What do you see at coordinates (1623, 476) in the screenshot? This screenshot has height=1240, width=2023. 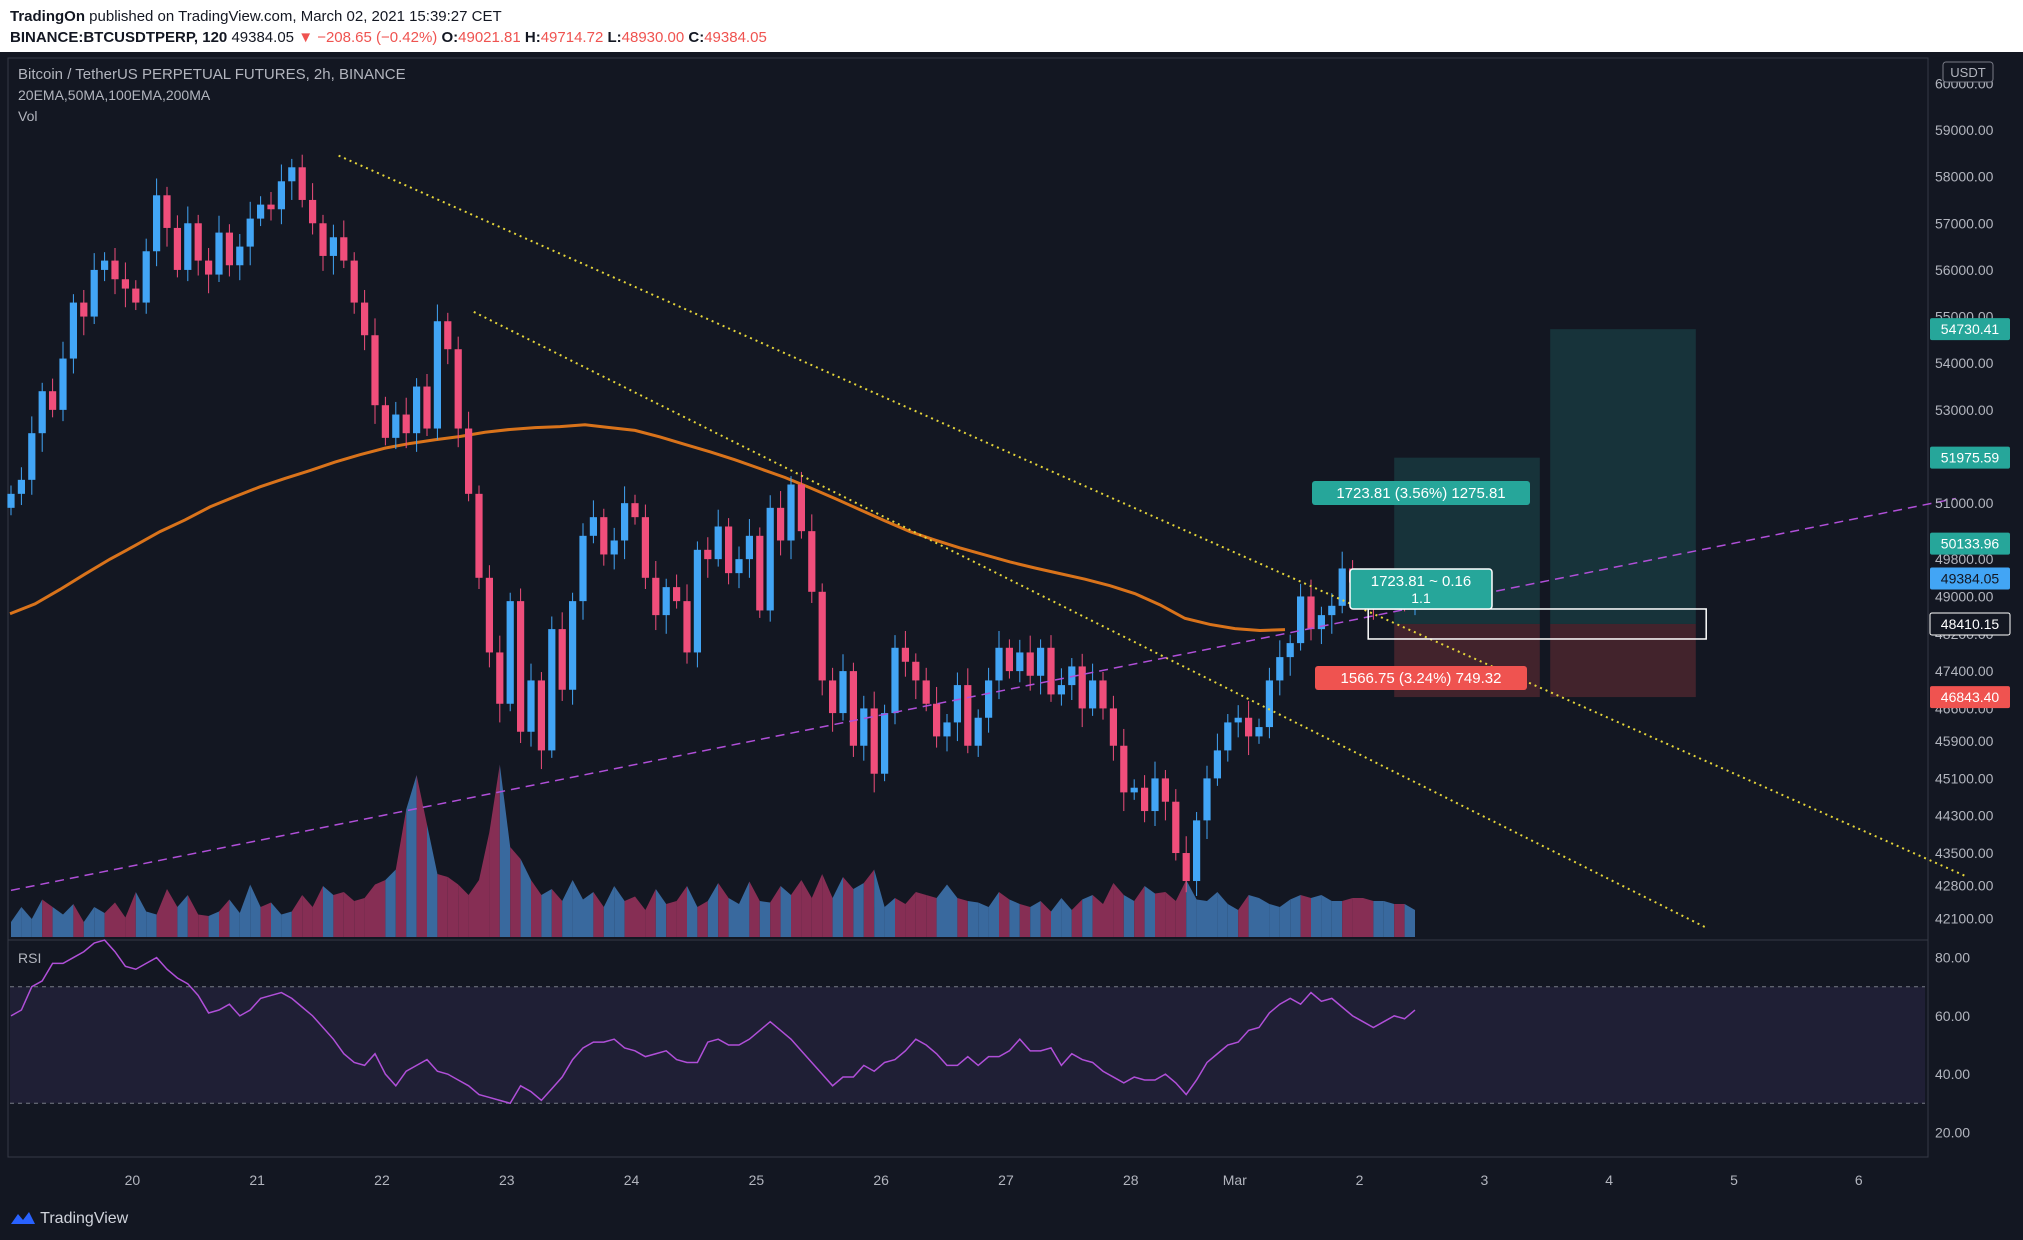 I see `position-target-zone` at bounding box center [1623, 476].